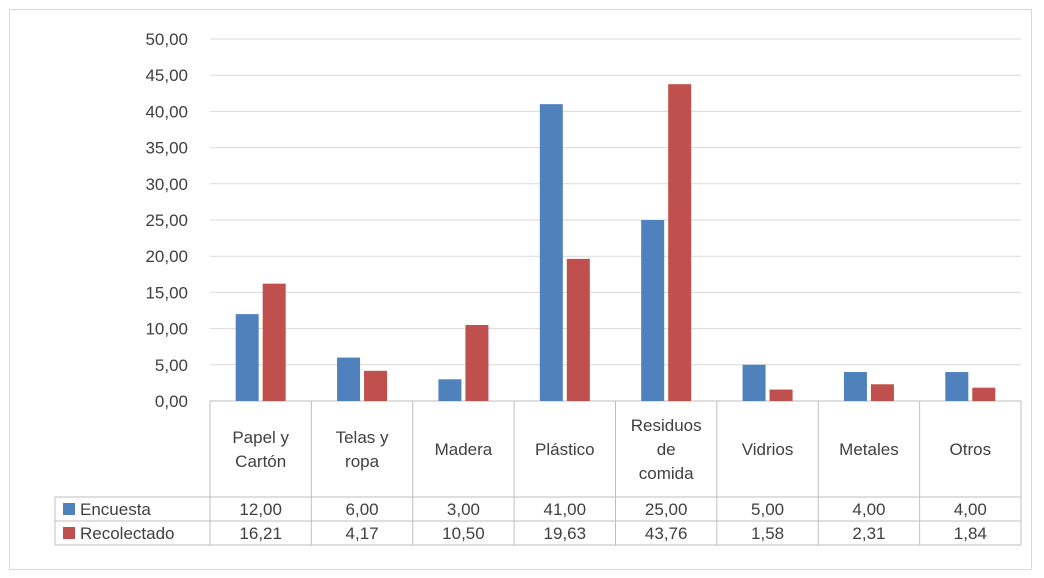 This screenshot has height=578, width=1044. What do you see at coordinates (166, 111) in the screenshot?
I see `y-tick-label: 40,00` at bounding box center [166, 111].